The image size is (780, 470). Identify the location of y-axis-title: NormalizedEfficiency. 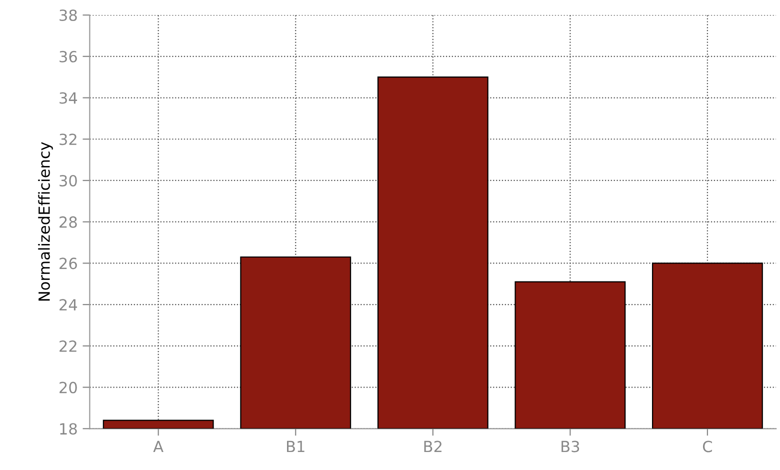
(45, 221).